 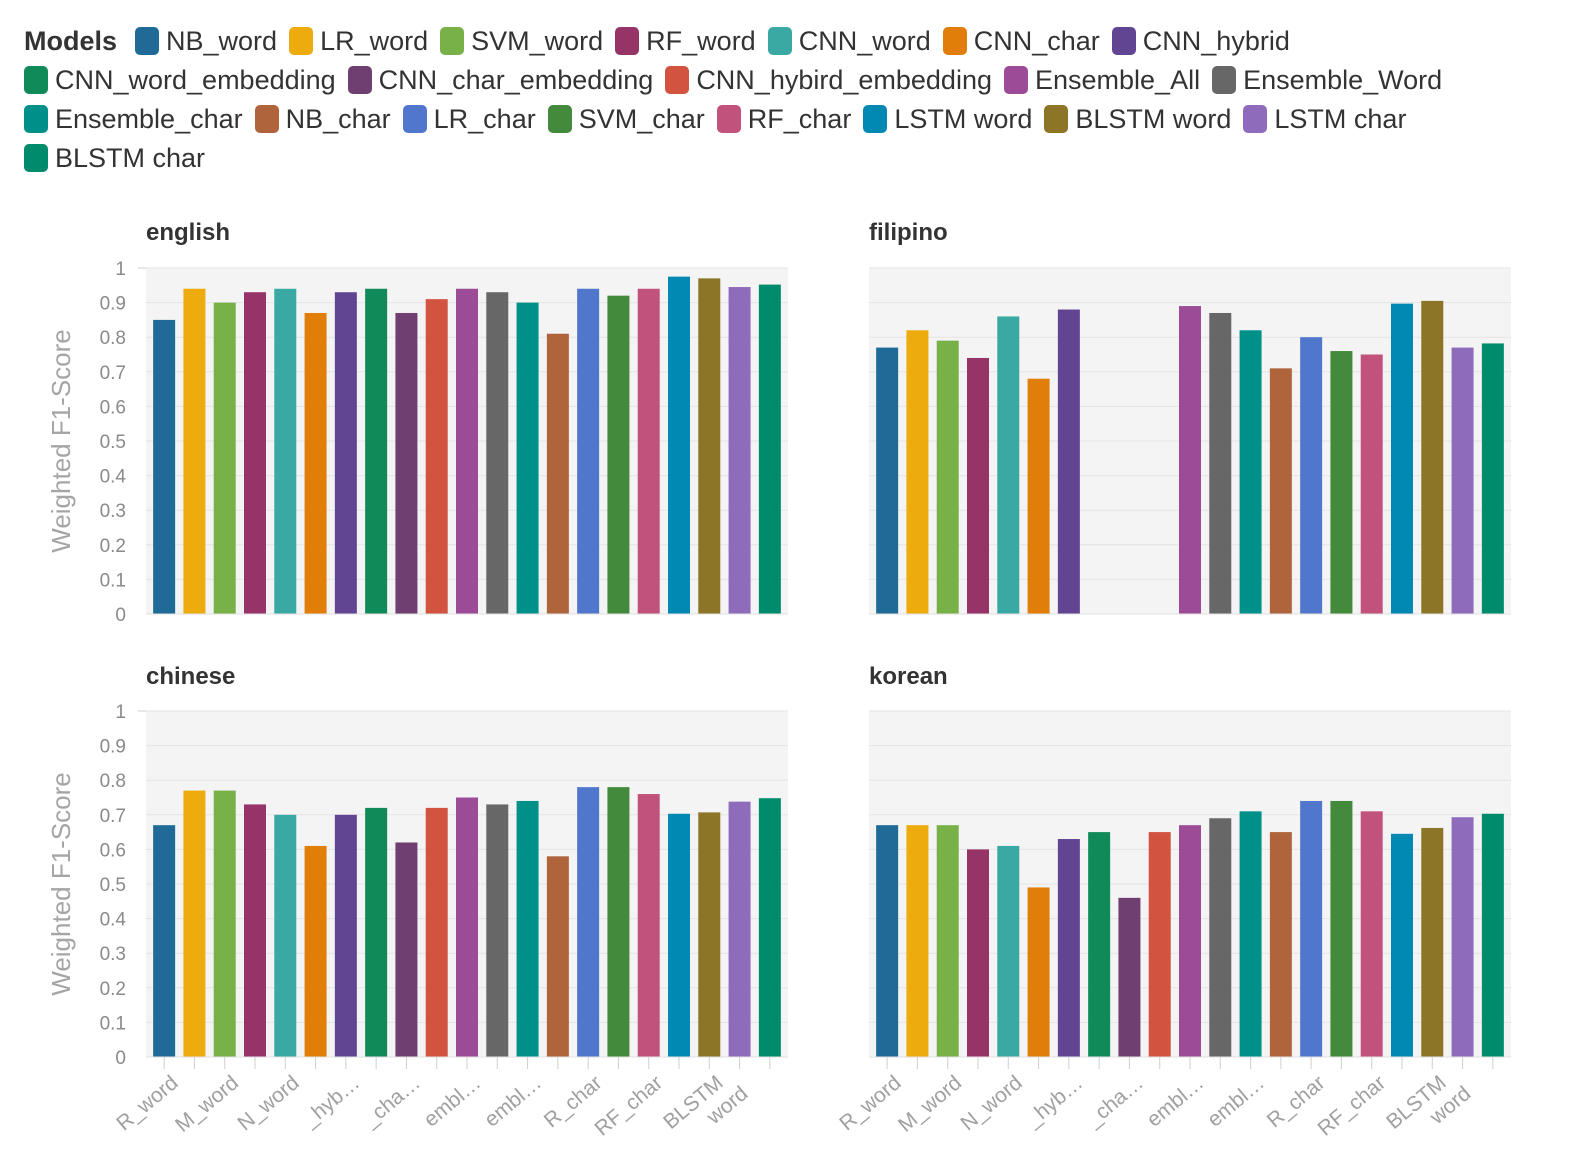 What do you see at coordinates (947, 119) in the screenshot?
I see `legend-item: LSTM word` at bounding box center [947, 119].